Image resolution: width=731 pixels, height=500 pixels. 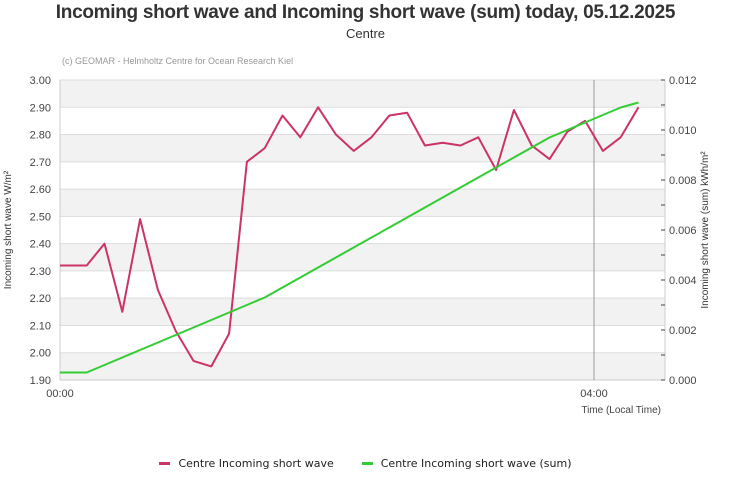 I want to click on y2-tick-label: 0.000, so click(x=683, y=381).